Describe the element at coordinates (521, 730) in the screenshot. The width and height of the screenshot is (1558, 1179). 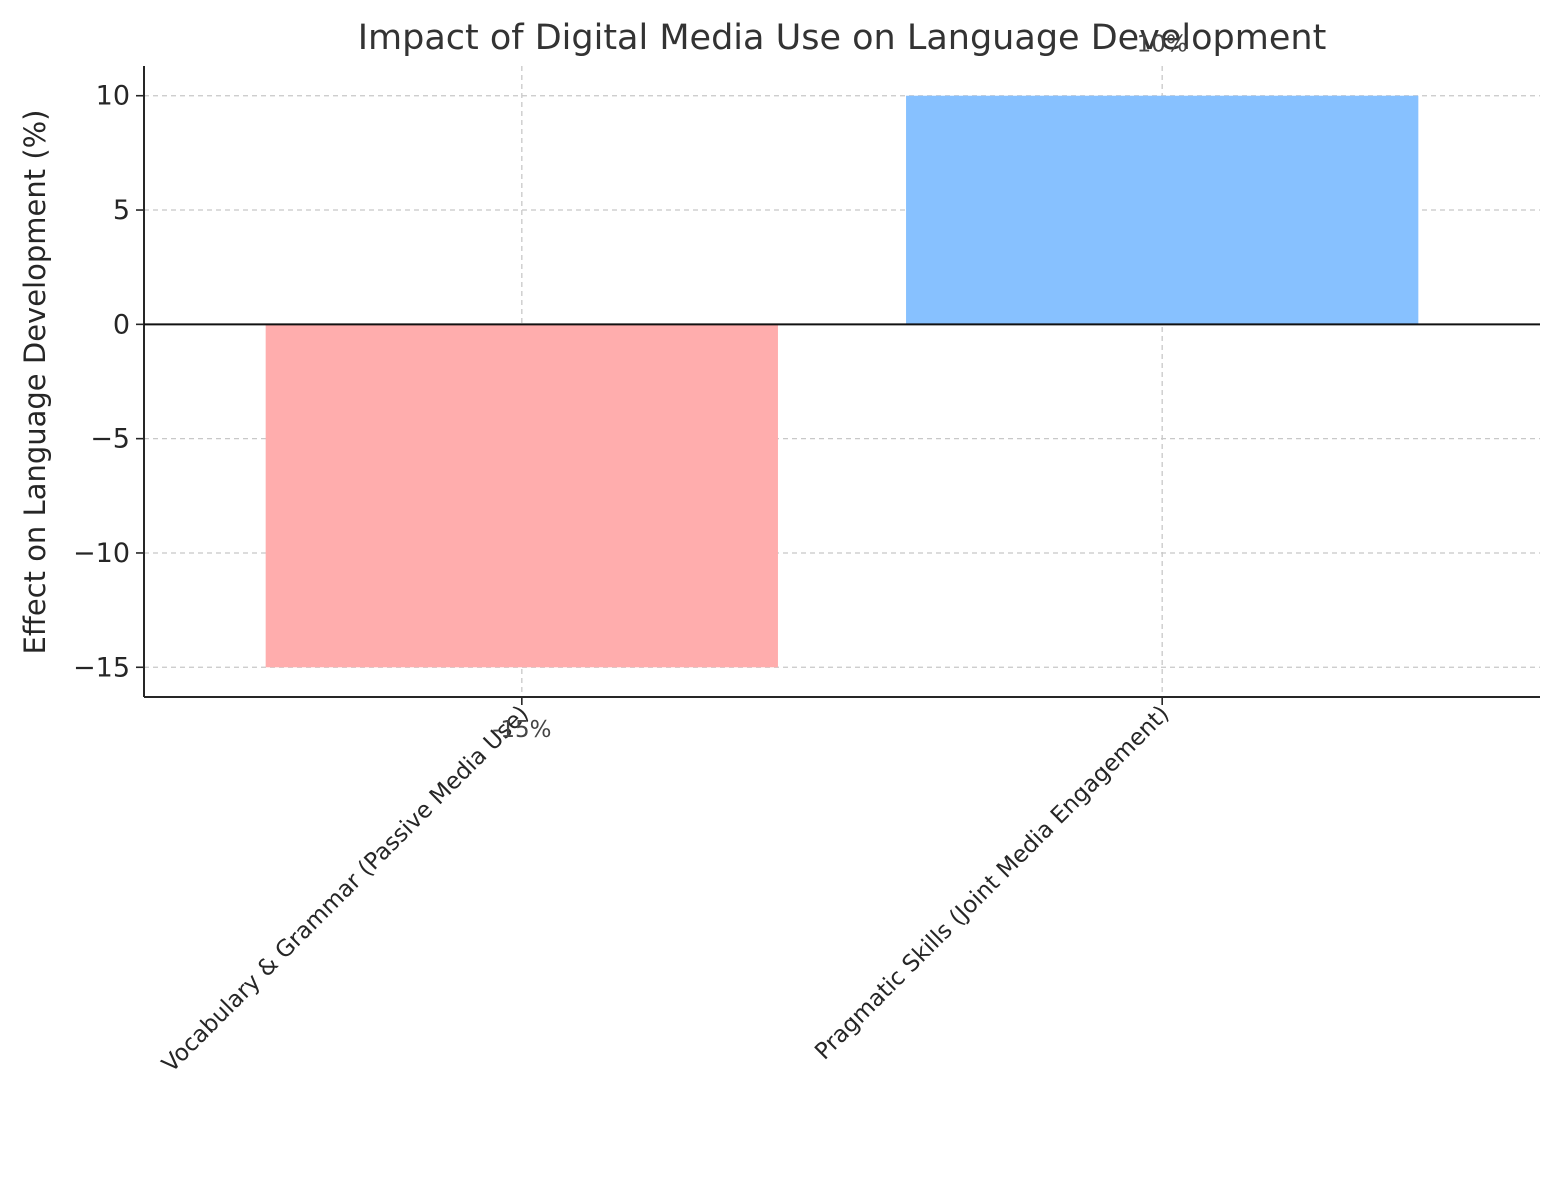
I see `data-label: -15%` at that location.